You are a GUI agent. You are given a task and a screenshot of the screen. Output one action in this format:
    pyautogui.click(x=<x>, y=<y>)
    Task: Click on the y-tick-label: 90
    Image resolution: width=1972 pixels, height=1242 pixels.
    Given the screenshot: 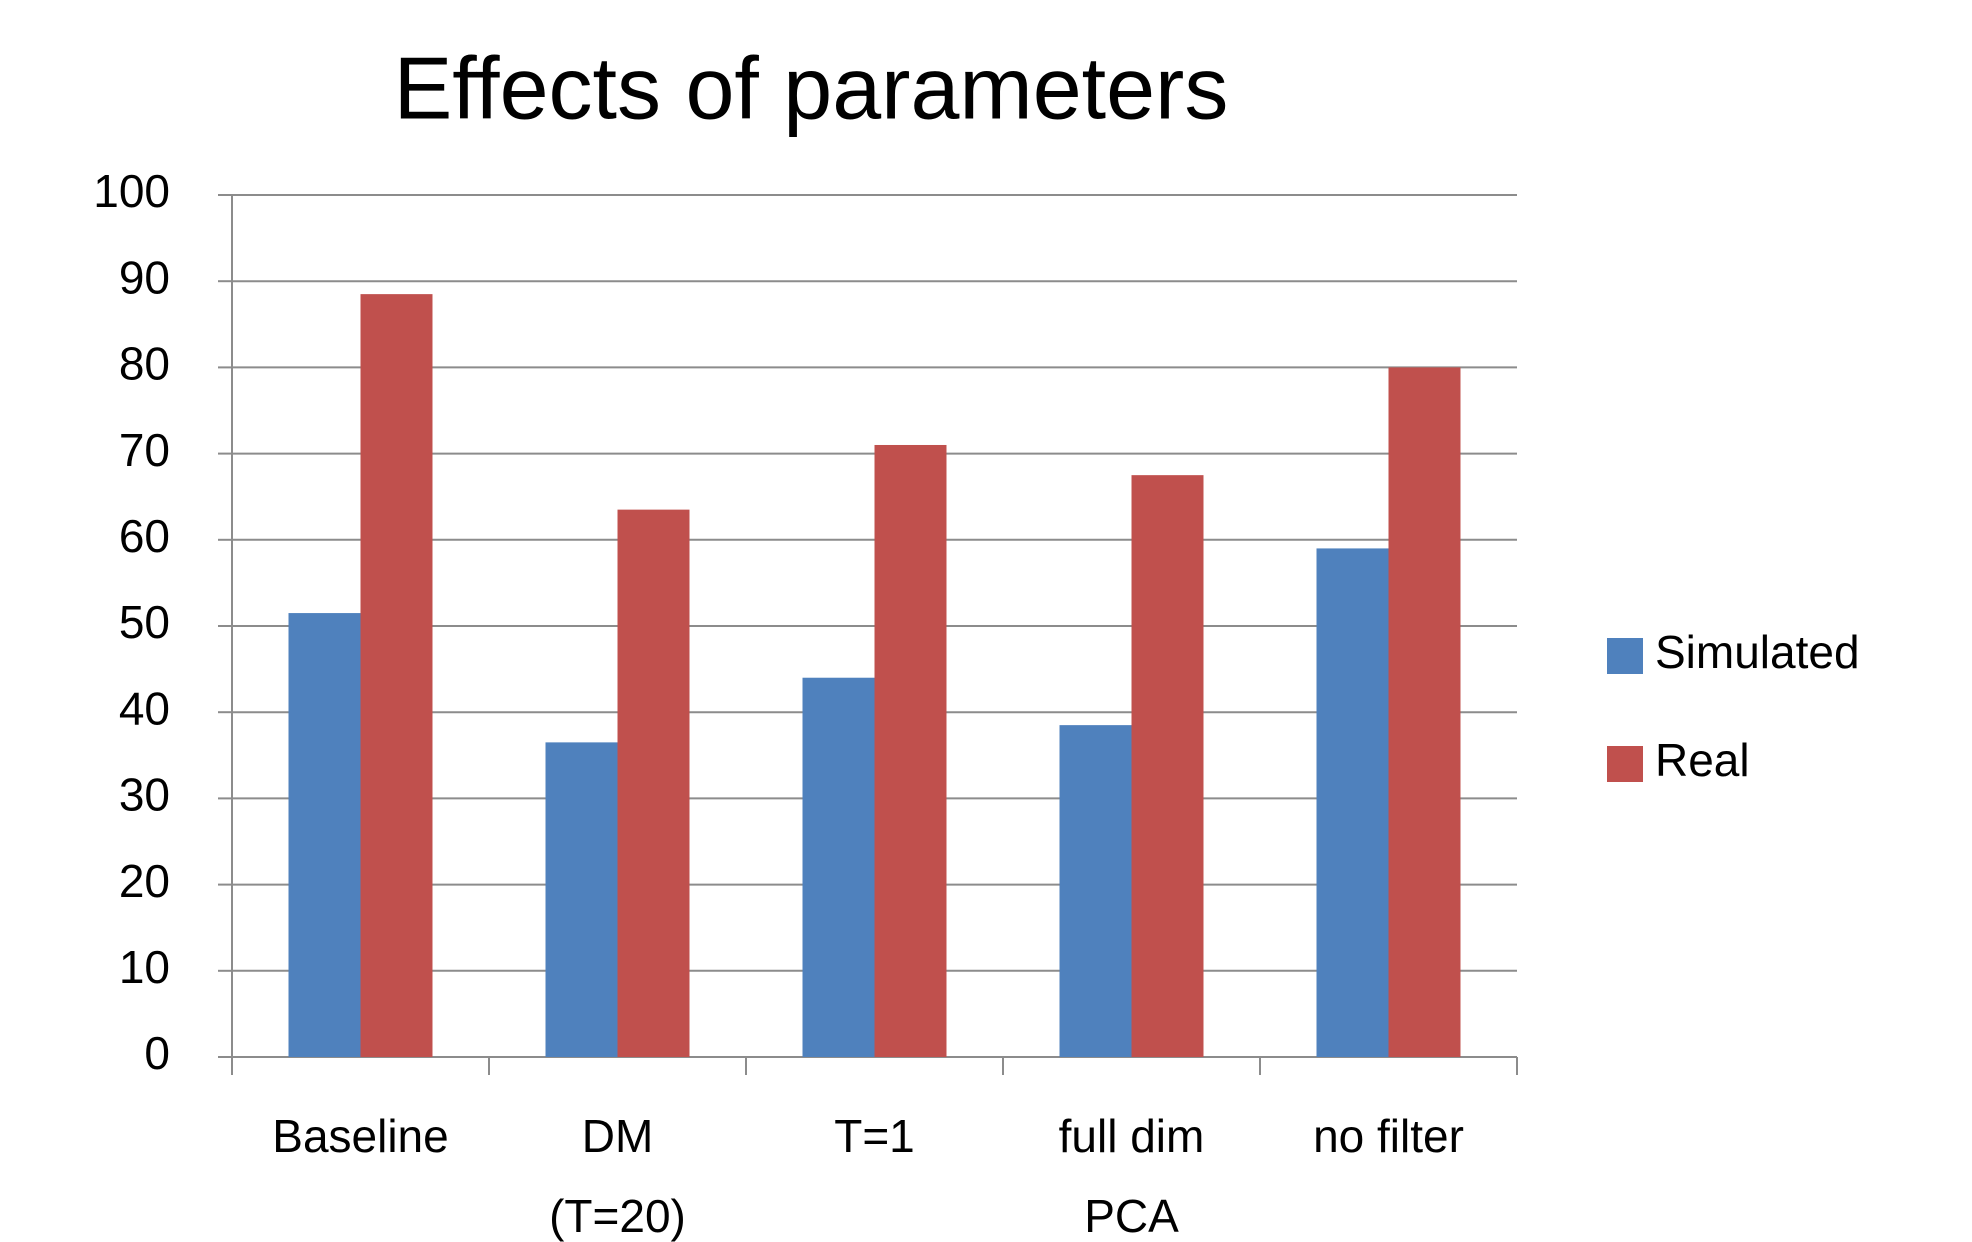 What is the action you would take?
    pyautogui.click(x=144, y=277)
    